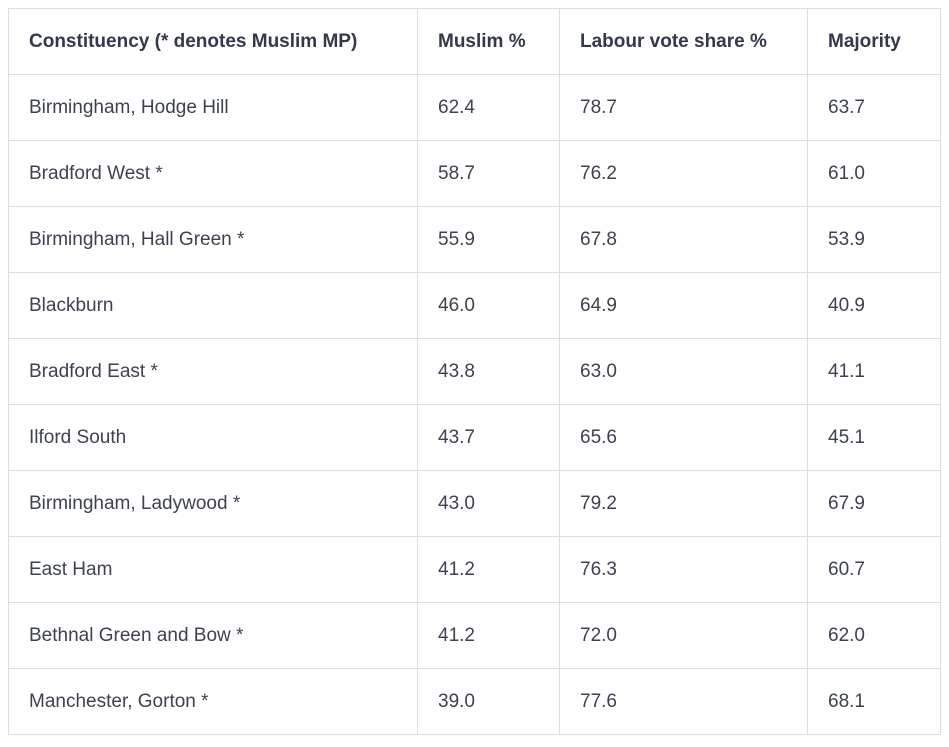 The image size is (949, 747). Describe the element at coordinates (683, 173) in the screenshot. I see `cell-labour-vote-share: 76.2` at that location.